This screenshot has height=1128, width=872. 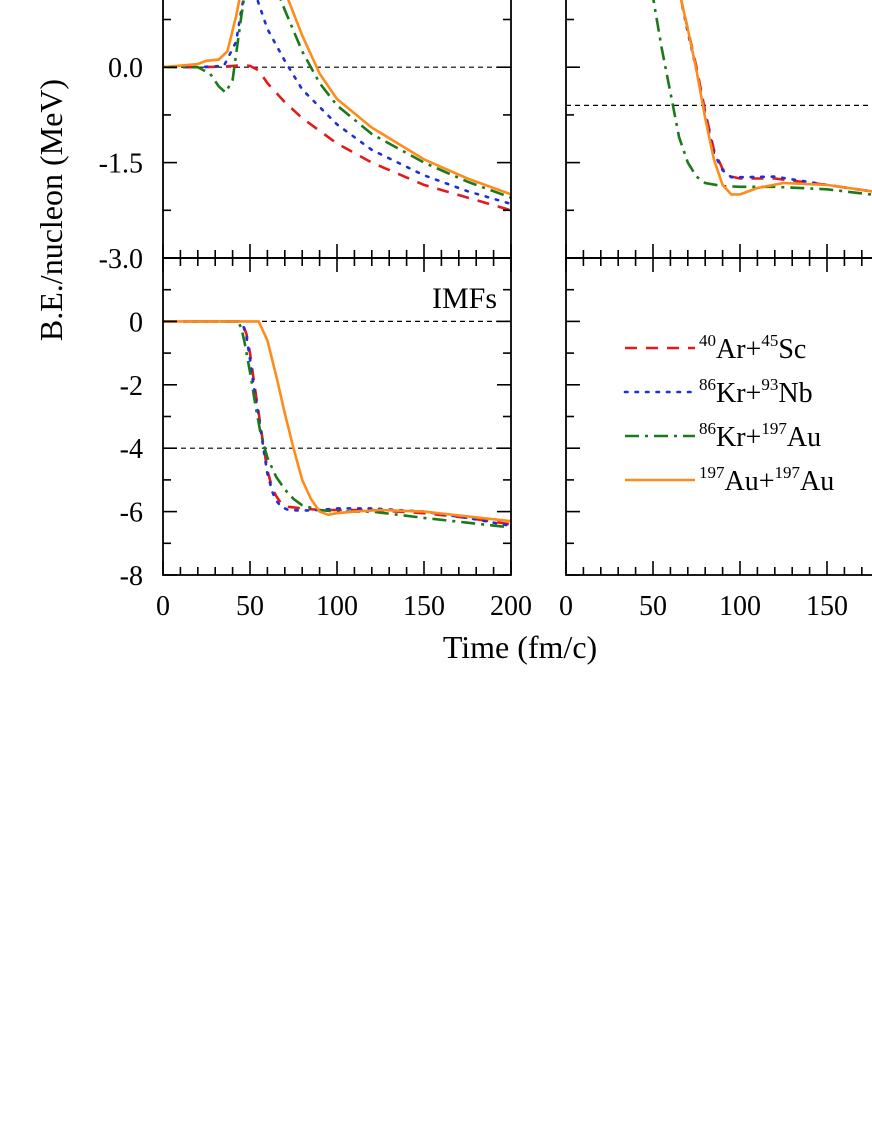 What do you see at coordinates (131, 513) in the screenshot?
I see `y-tick-label: -6` at bounding box center [131, 513].